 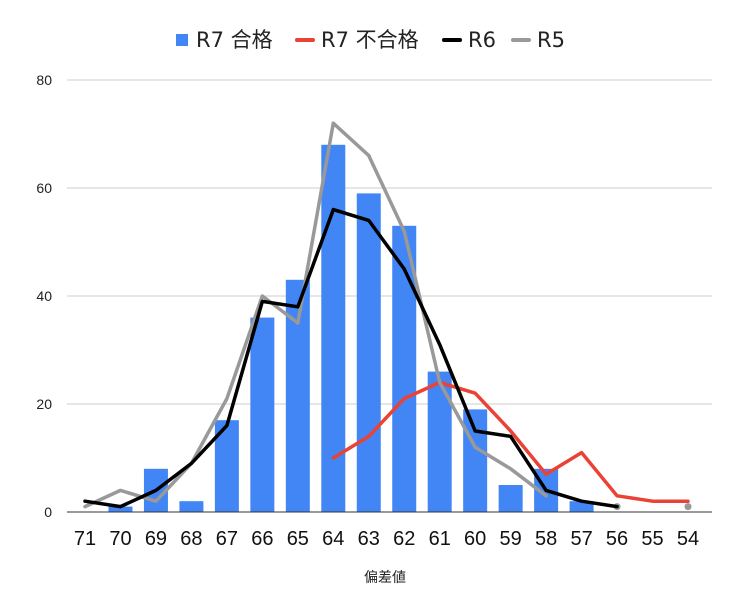 What do you see at coordinates (617, 539) in the screenshot?
I see `x-tick-label: 56` at bounding box center [617, 539].